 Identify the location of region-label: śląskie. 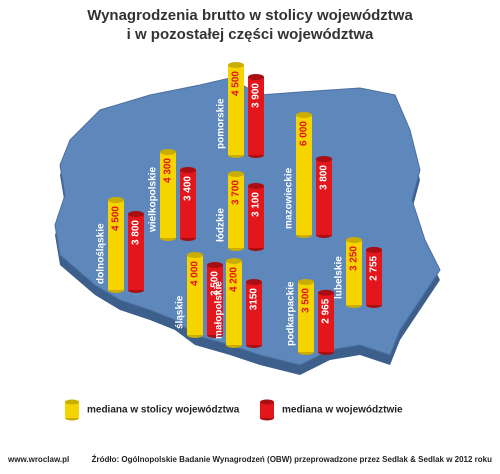
(180, 312).